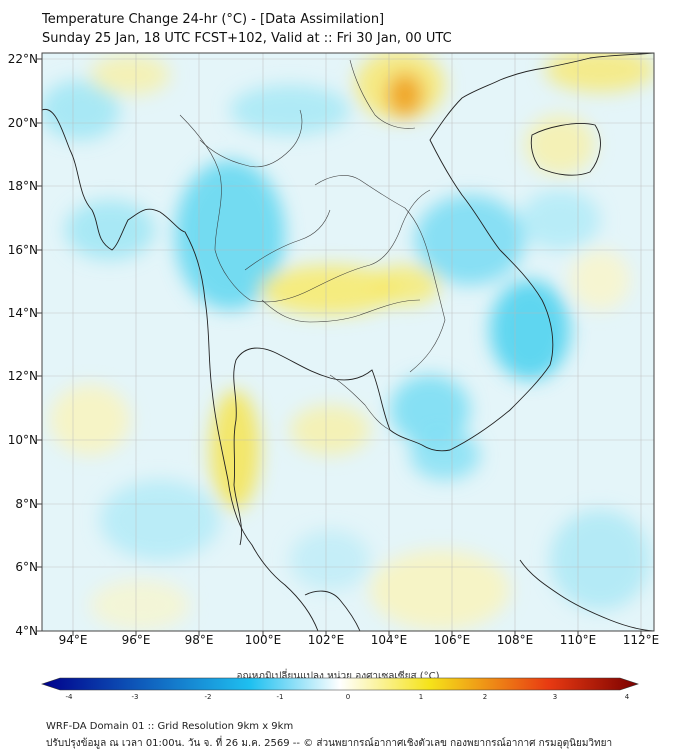  Describe the element at coordinates (26, 567) in the screenshot. I see `lat-label: 6°N` at that location.